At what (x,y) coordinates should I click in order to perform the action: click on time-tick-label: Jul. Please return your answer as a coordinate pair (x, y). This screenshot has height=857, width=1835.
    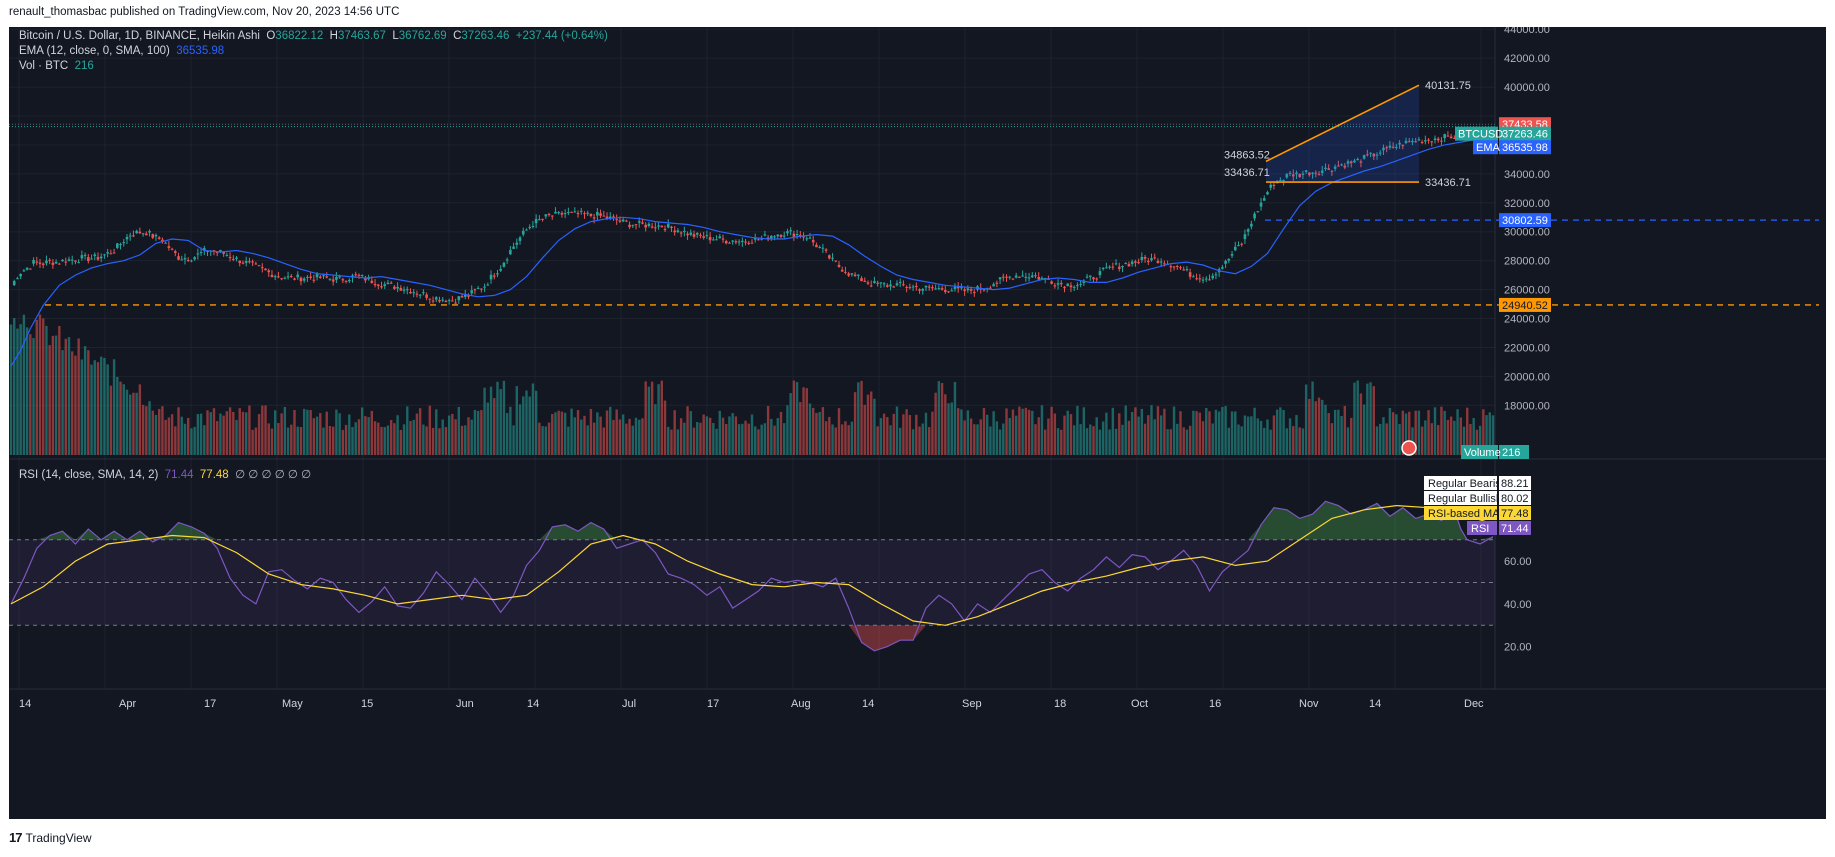
    Looking at the image, I should click on (629, 704).